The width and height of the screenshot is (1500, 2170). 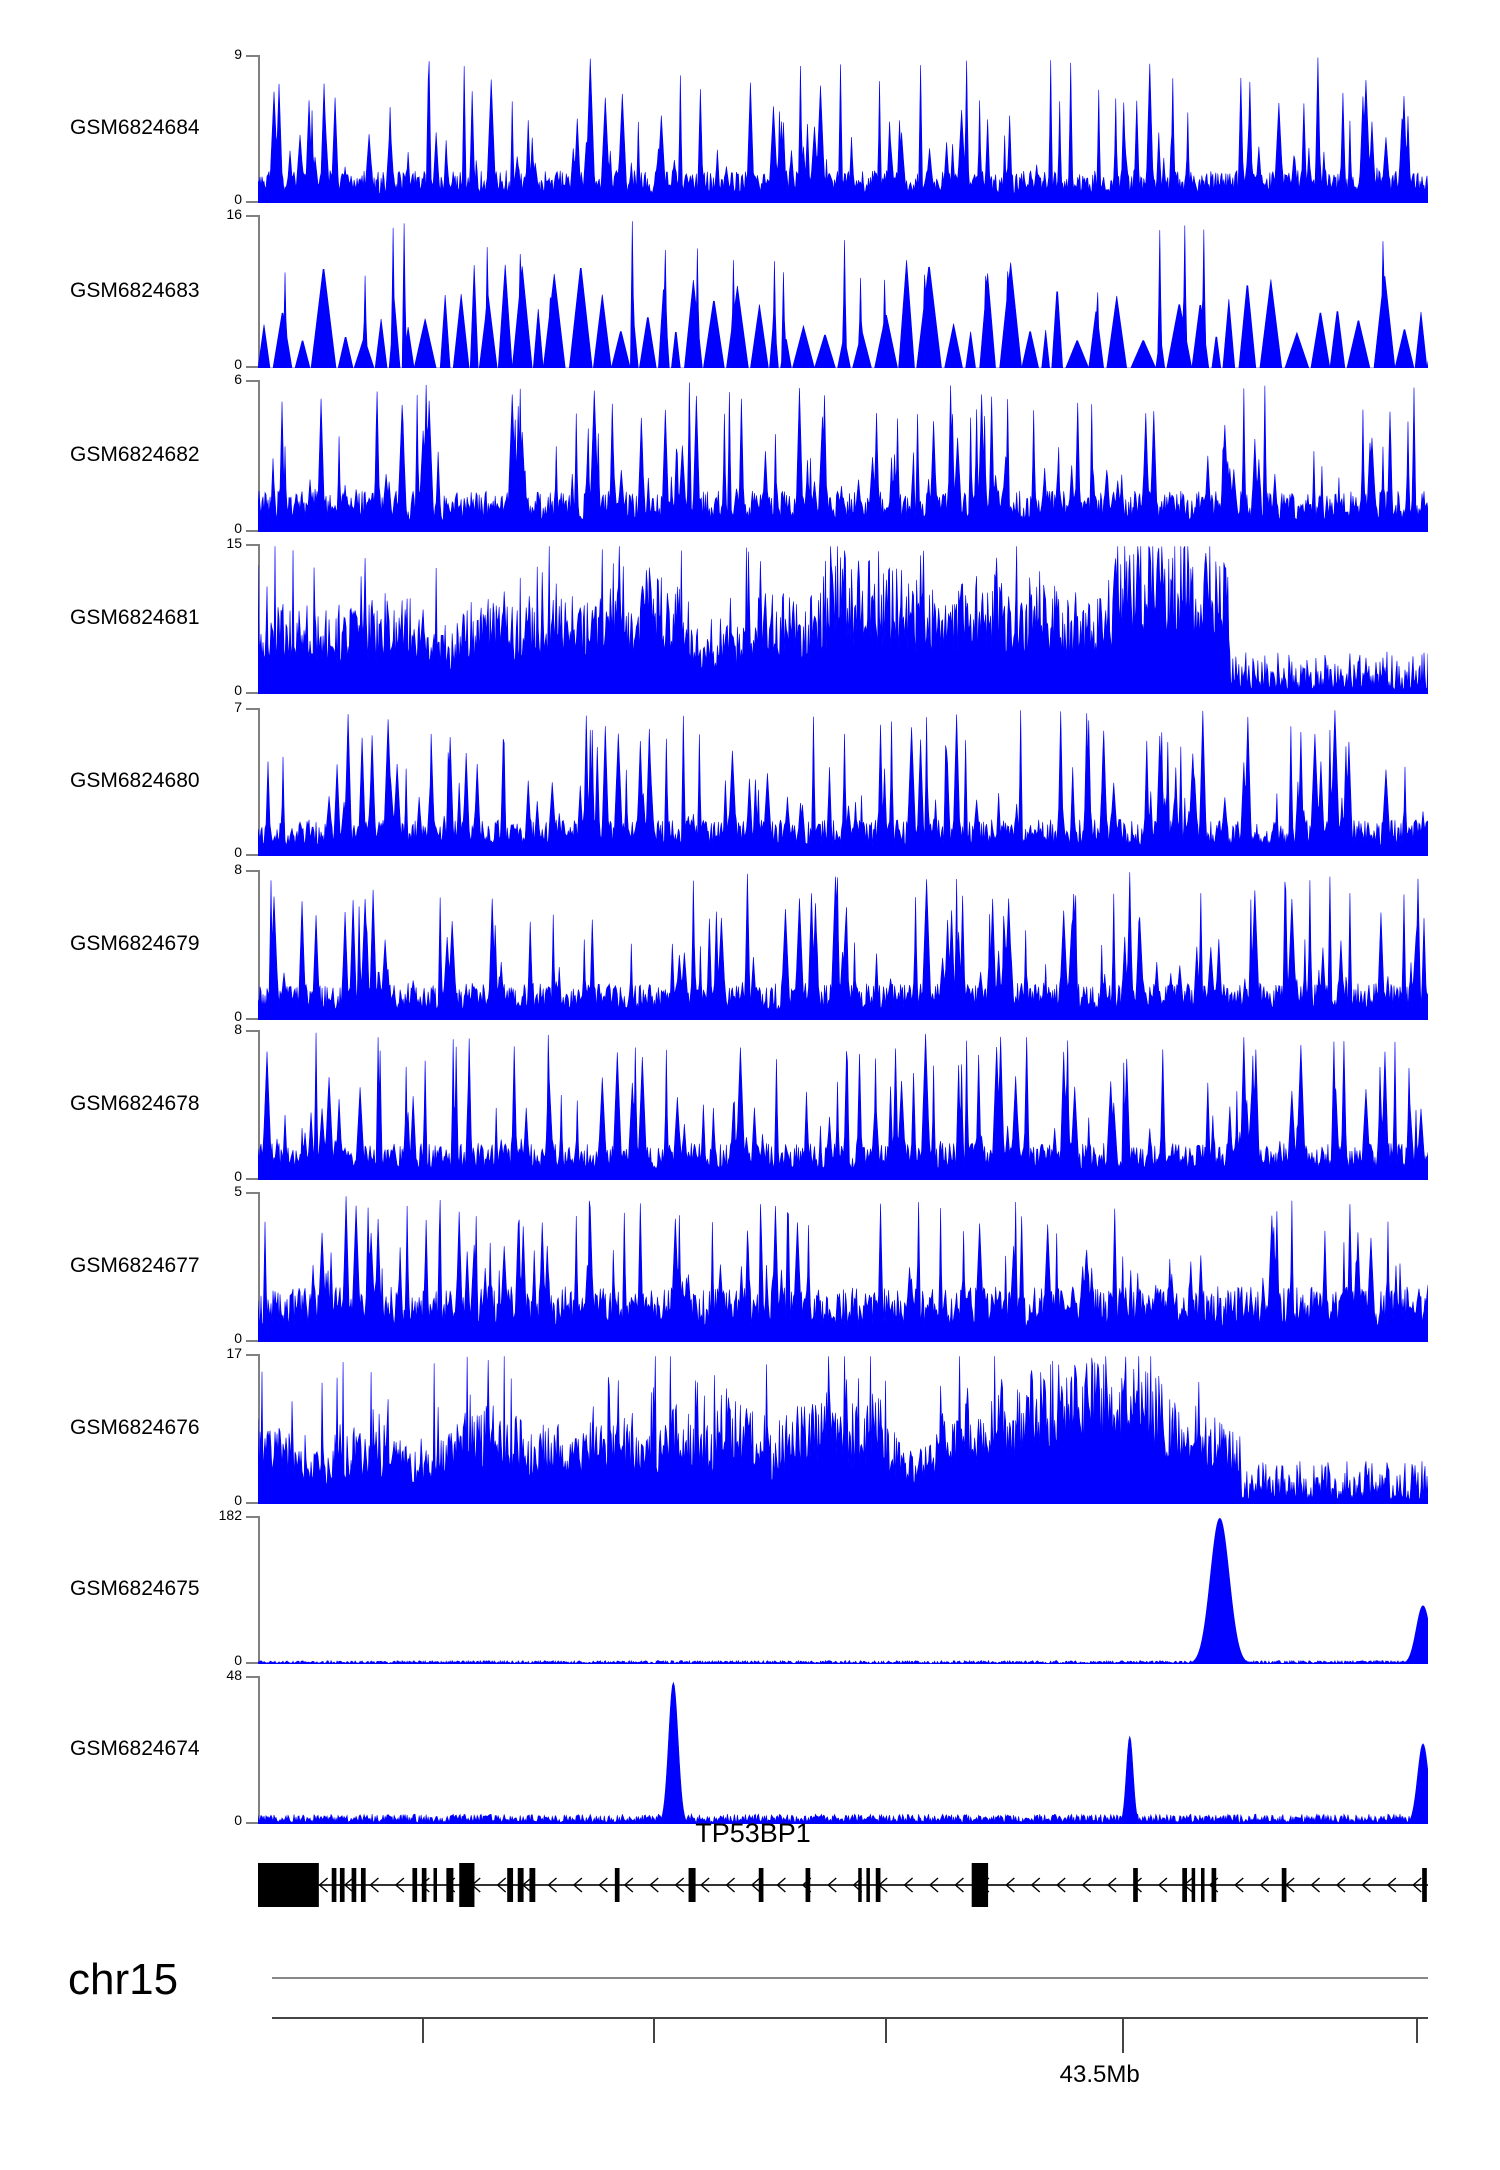 I want to click on track-label-gsm6824674: GSM6824674, so click(x=135, y=1748).